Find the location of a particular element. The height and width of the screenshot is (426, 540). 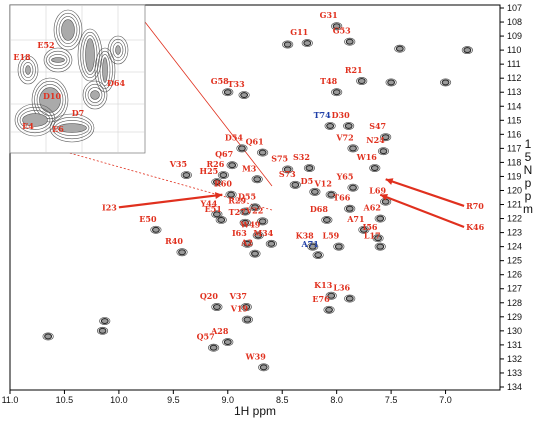

peak-label: L59 is located at coordinates (330, 236).